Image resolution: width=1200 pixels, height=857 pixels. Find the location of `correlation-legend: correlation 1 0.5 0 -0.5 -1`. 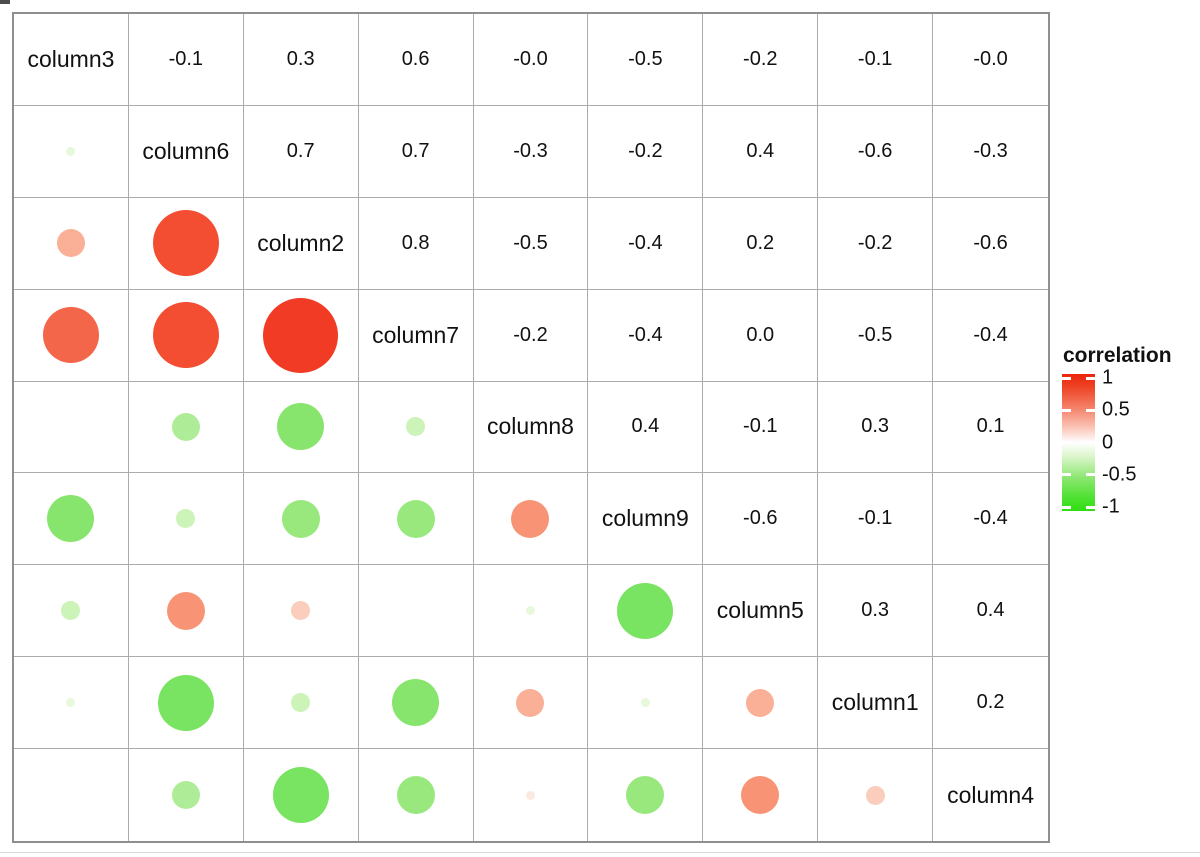

correlation-legend: correlation 1 0.5 0 -0.5 -1 is located at coordinates (1128, 432).